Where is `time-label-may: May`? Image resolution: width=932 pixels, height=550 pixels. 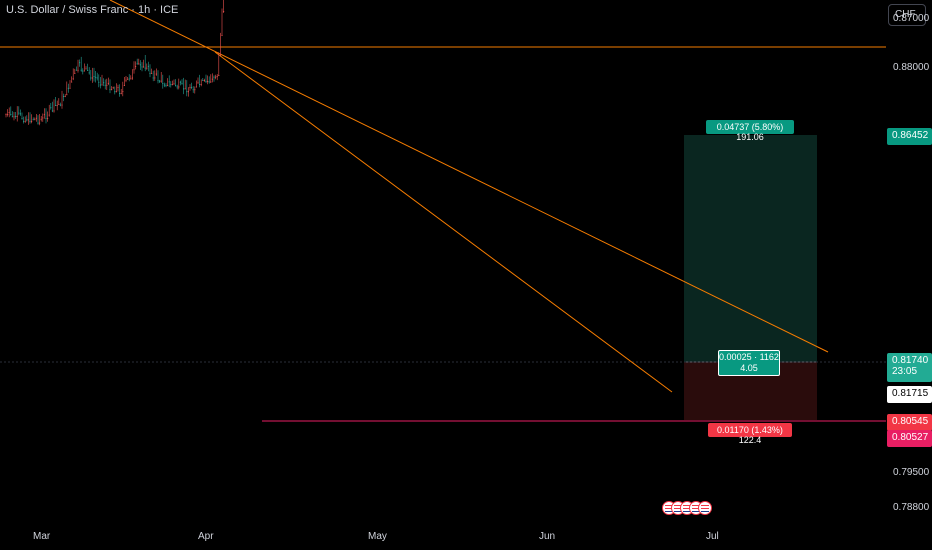 time-label-may: May is located at coordinates (377, 536).